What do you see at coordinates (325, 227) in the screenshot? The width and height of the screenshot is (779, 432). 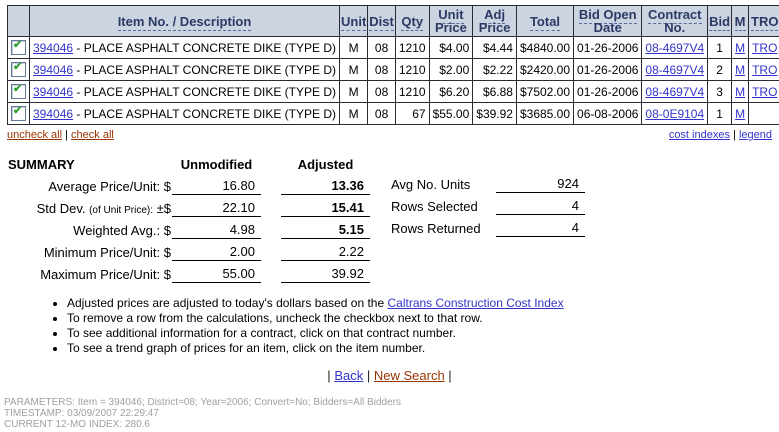 I see `adjusted-value: 5.15` at bounding box center [325, 227].